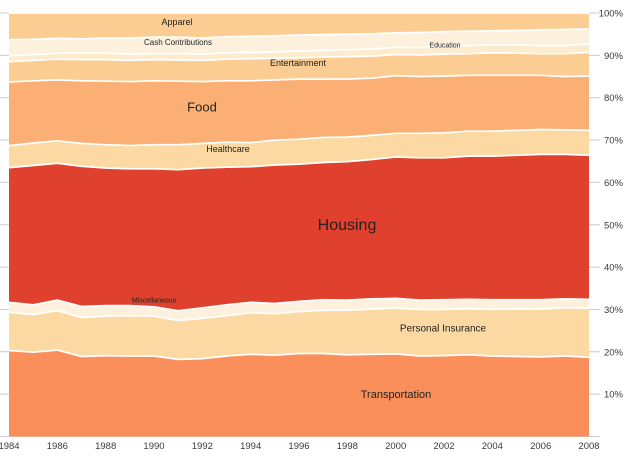  I want to click on y-tick-label: 100%, so click(611, 14).